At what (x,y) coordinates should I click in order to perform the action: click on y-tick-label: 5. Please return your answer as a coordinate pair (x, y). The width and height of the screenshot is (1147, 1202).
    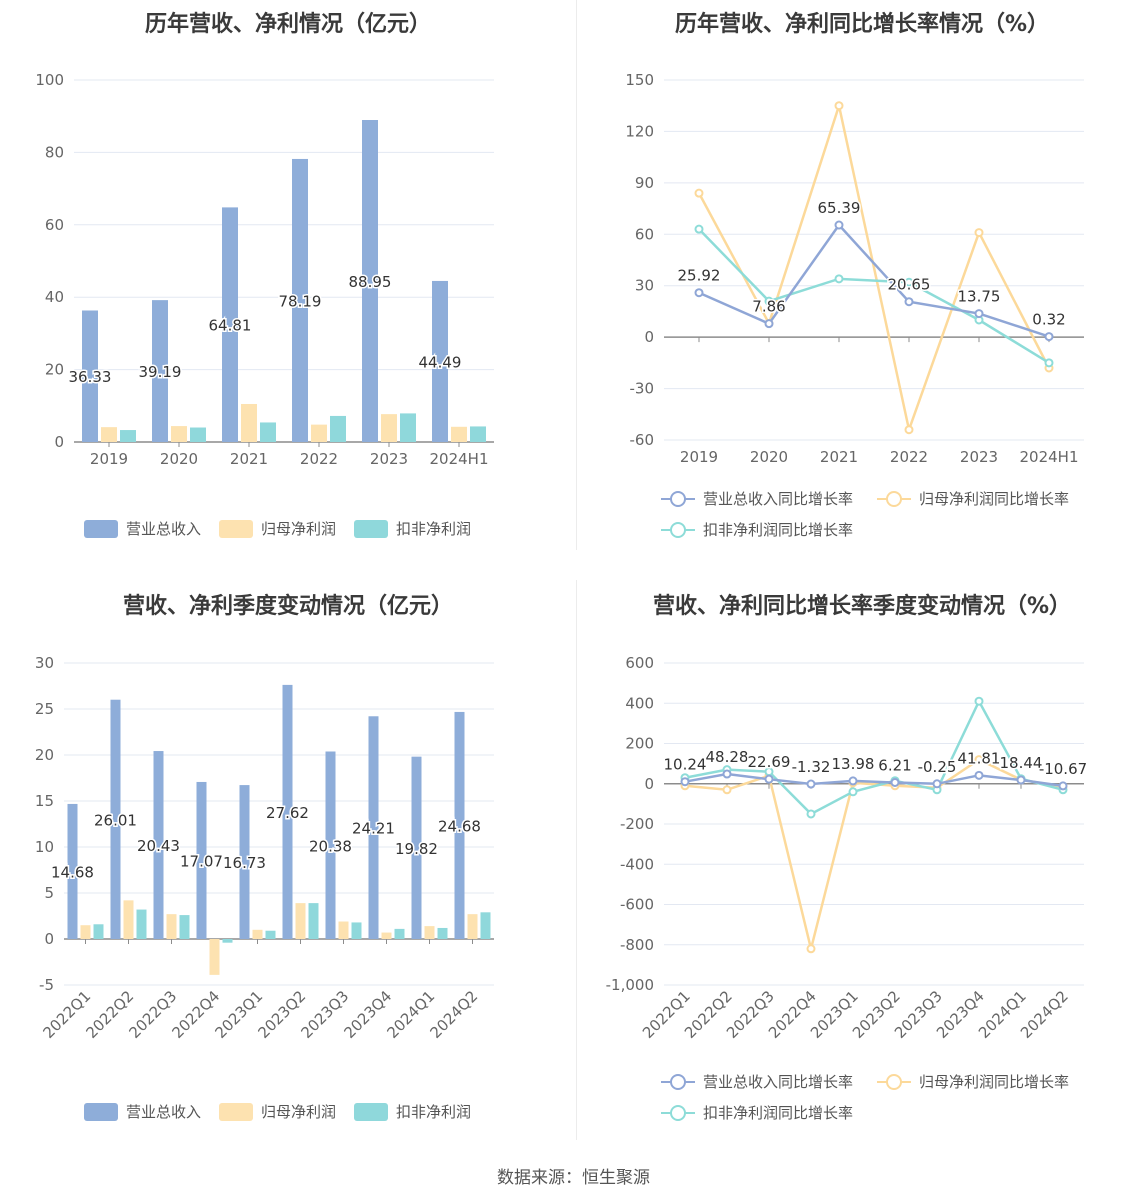
    Looking at the image, I should click on (49, 893).